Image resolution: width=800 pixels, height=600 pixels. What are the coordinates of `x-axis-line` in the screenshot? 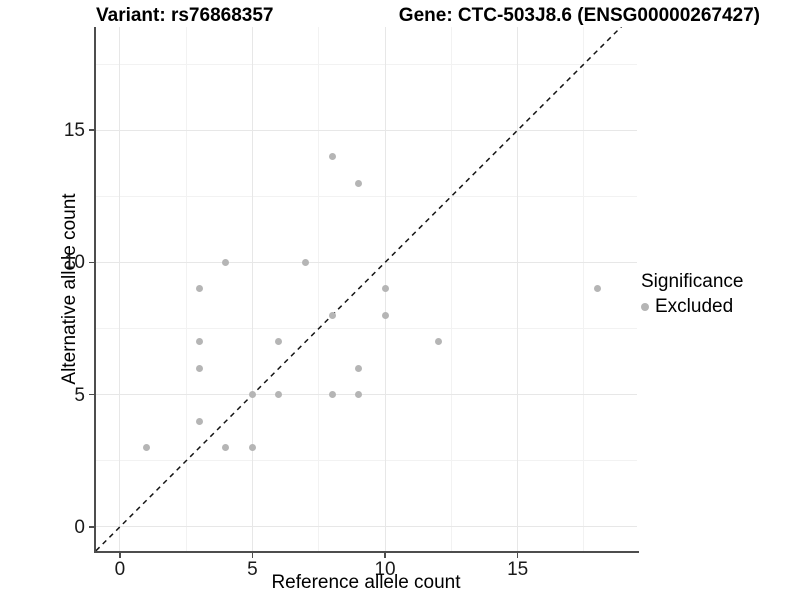 It's located at (366, 552).